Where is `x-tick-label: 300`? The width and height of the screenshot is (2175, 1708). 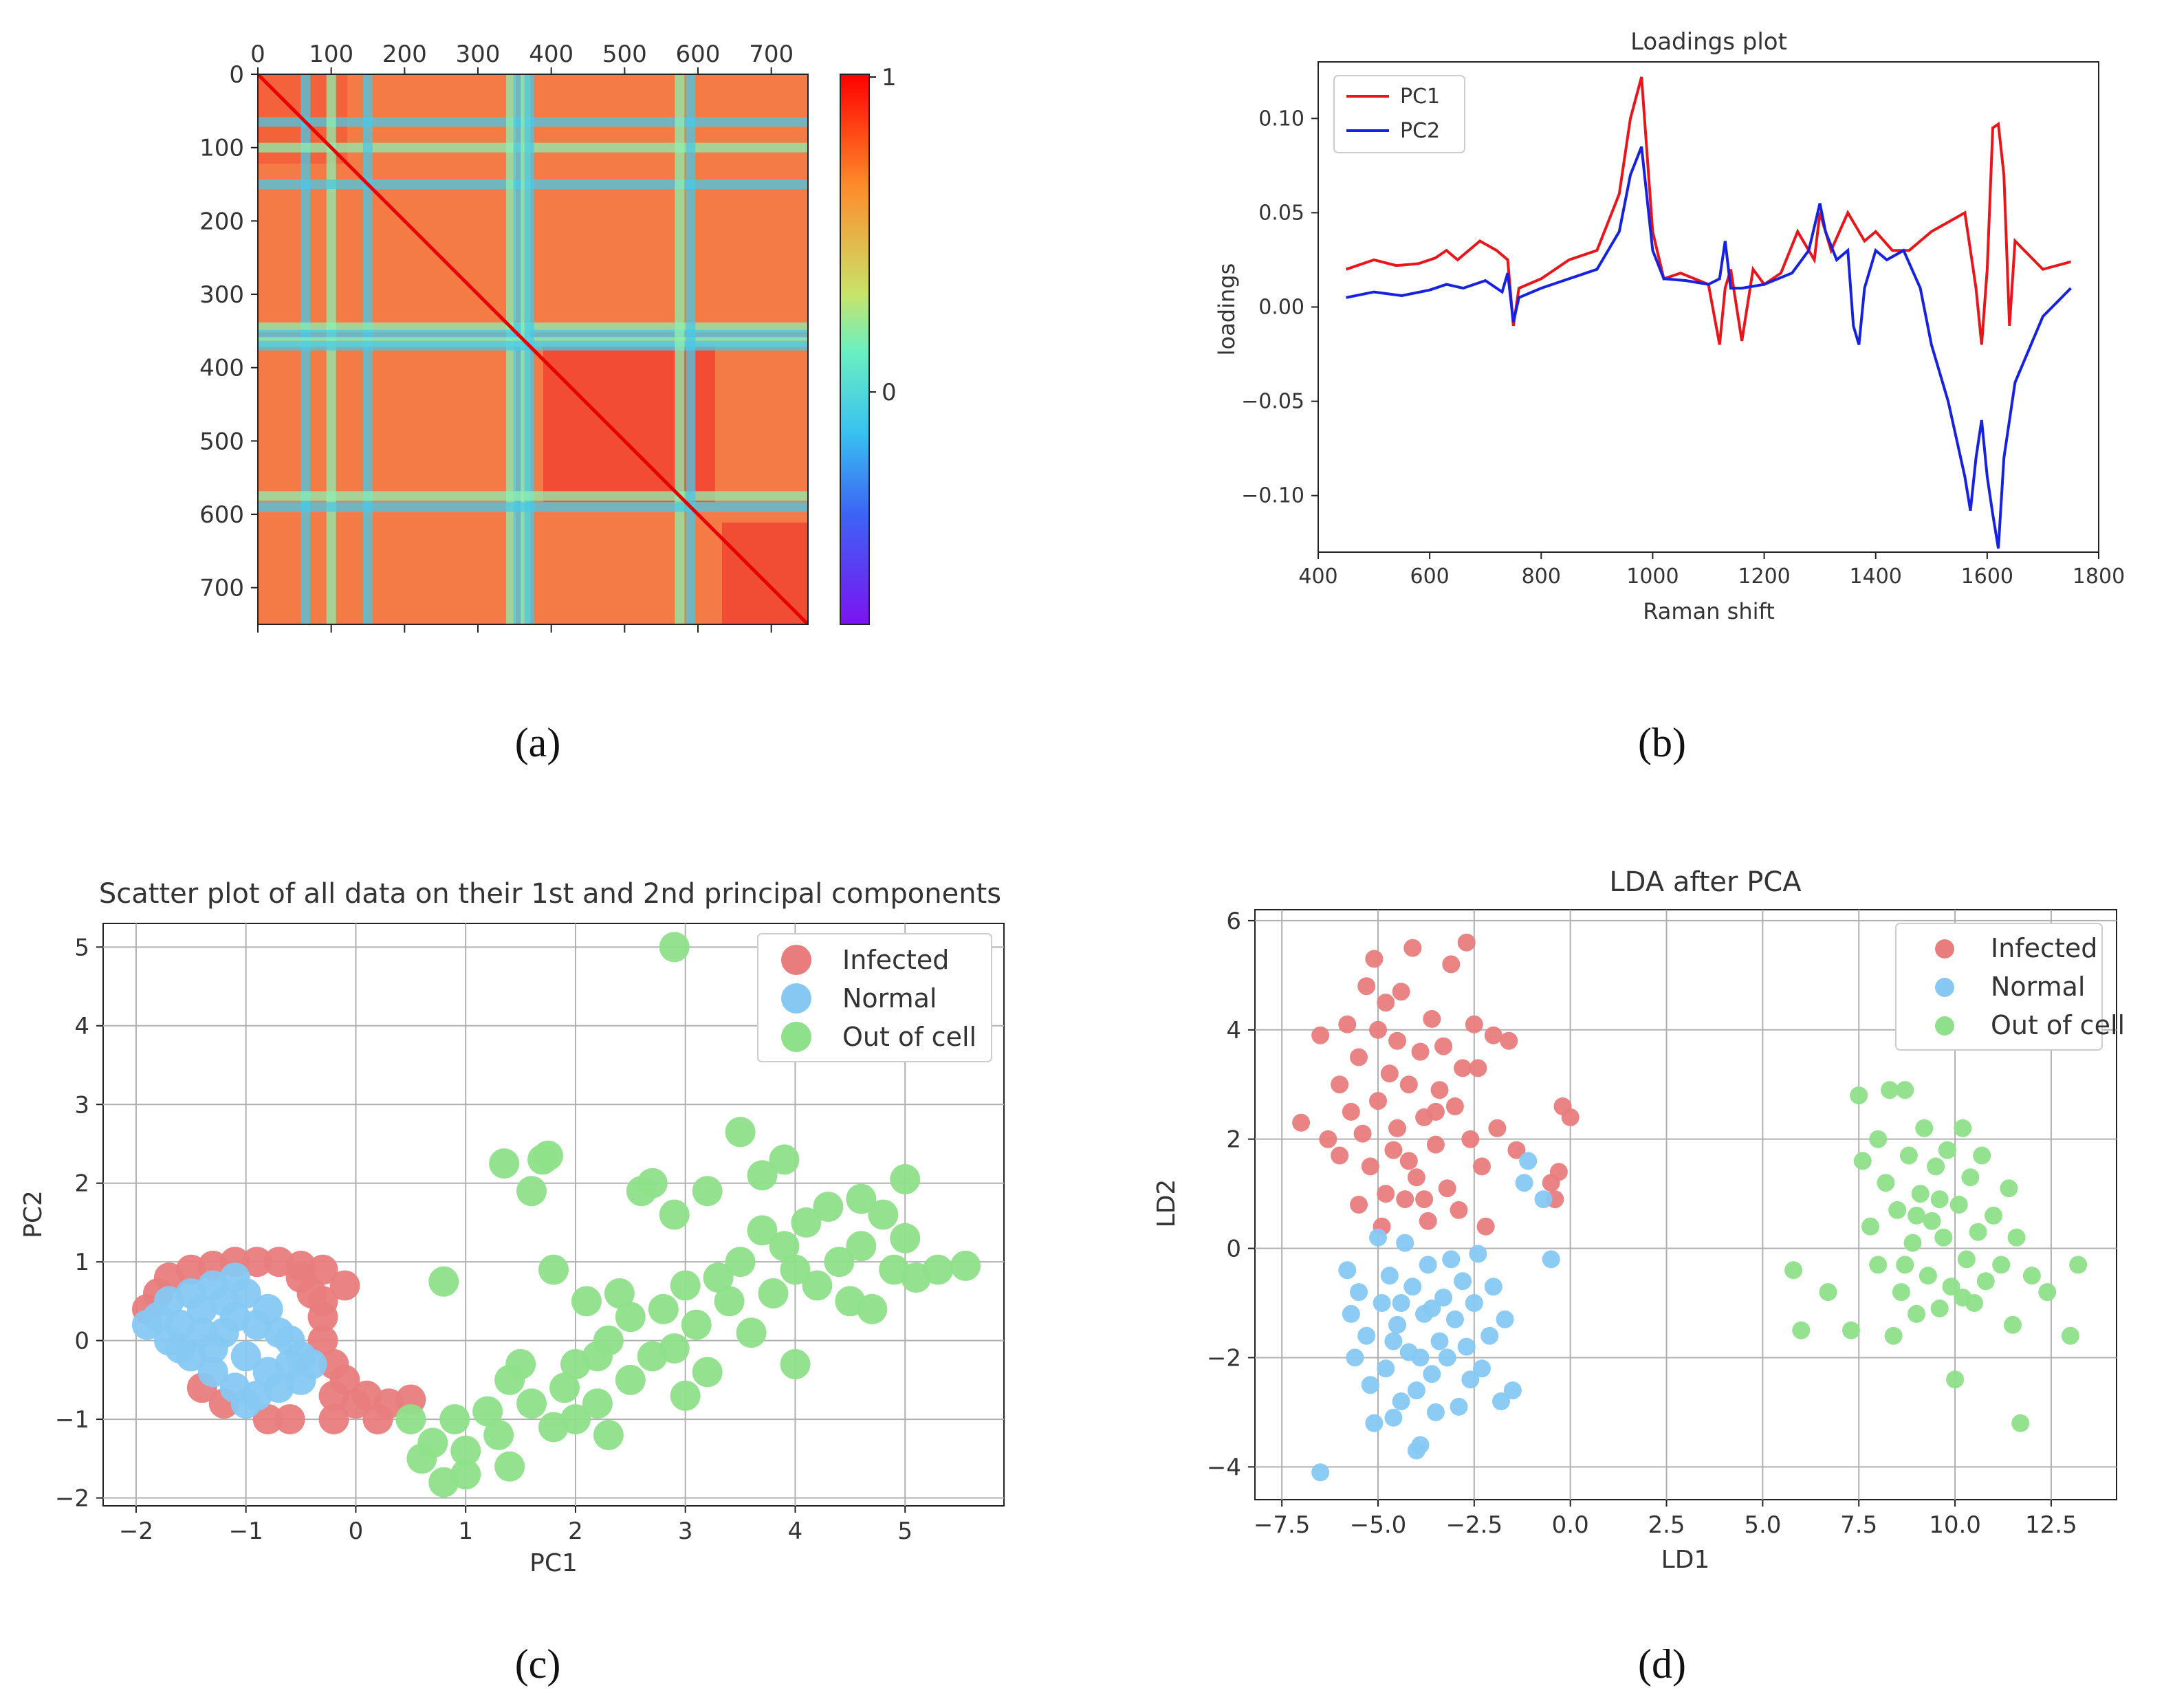
x-tick-label: 300 is located at coordinates (478, 54).